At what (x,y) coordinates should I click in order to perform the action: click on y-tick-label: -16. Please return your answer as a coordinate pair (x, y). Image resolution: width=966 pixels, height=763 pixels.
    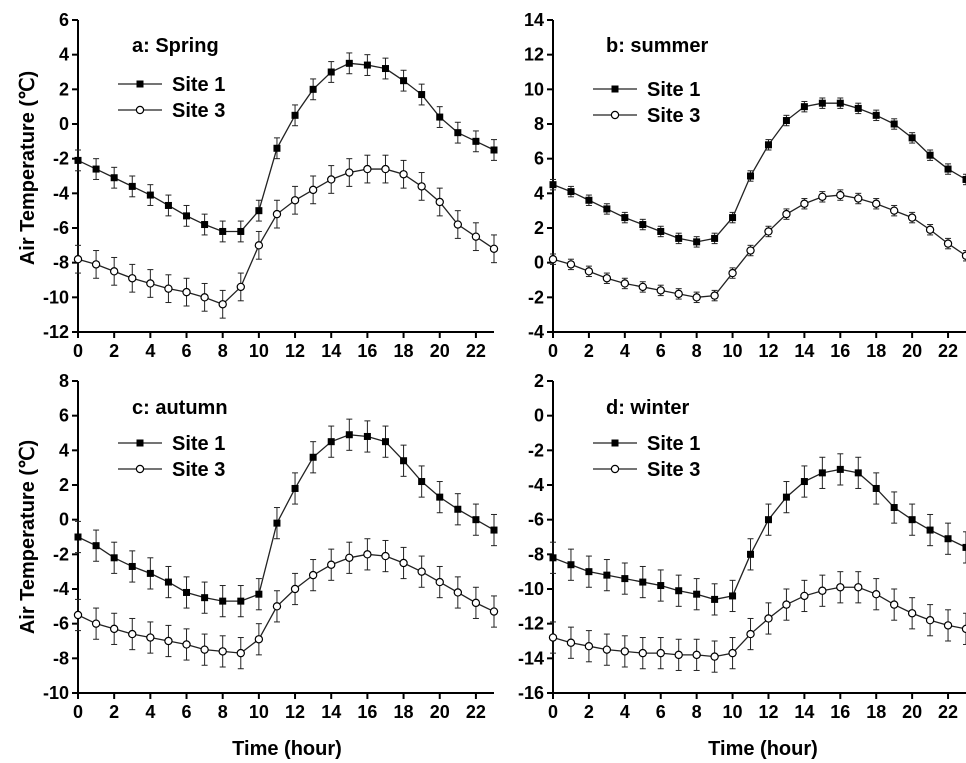
    Looking at the image, I should click on (531, 693).